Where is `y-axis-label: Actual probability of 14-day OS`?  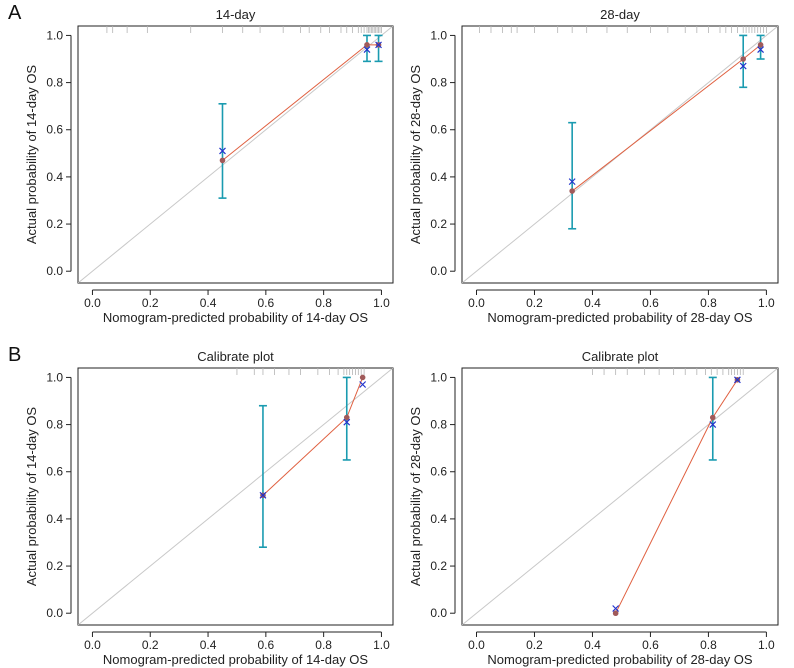 y-axis-label: Actual probability of 14-day OS is located at coordinates (31, 497).